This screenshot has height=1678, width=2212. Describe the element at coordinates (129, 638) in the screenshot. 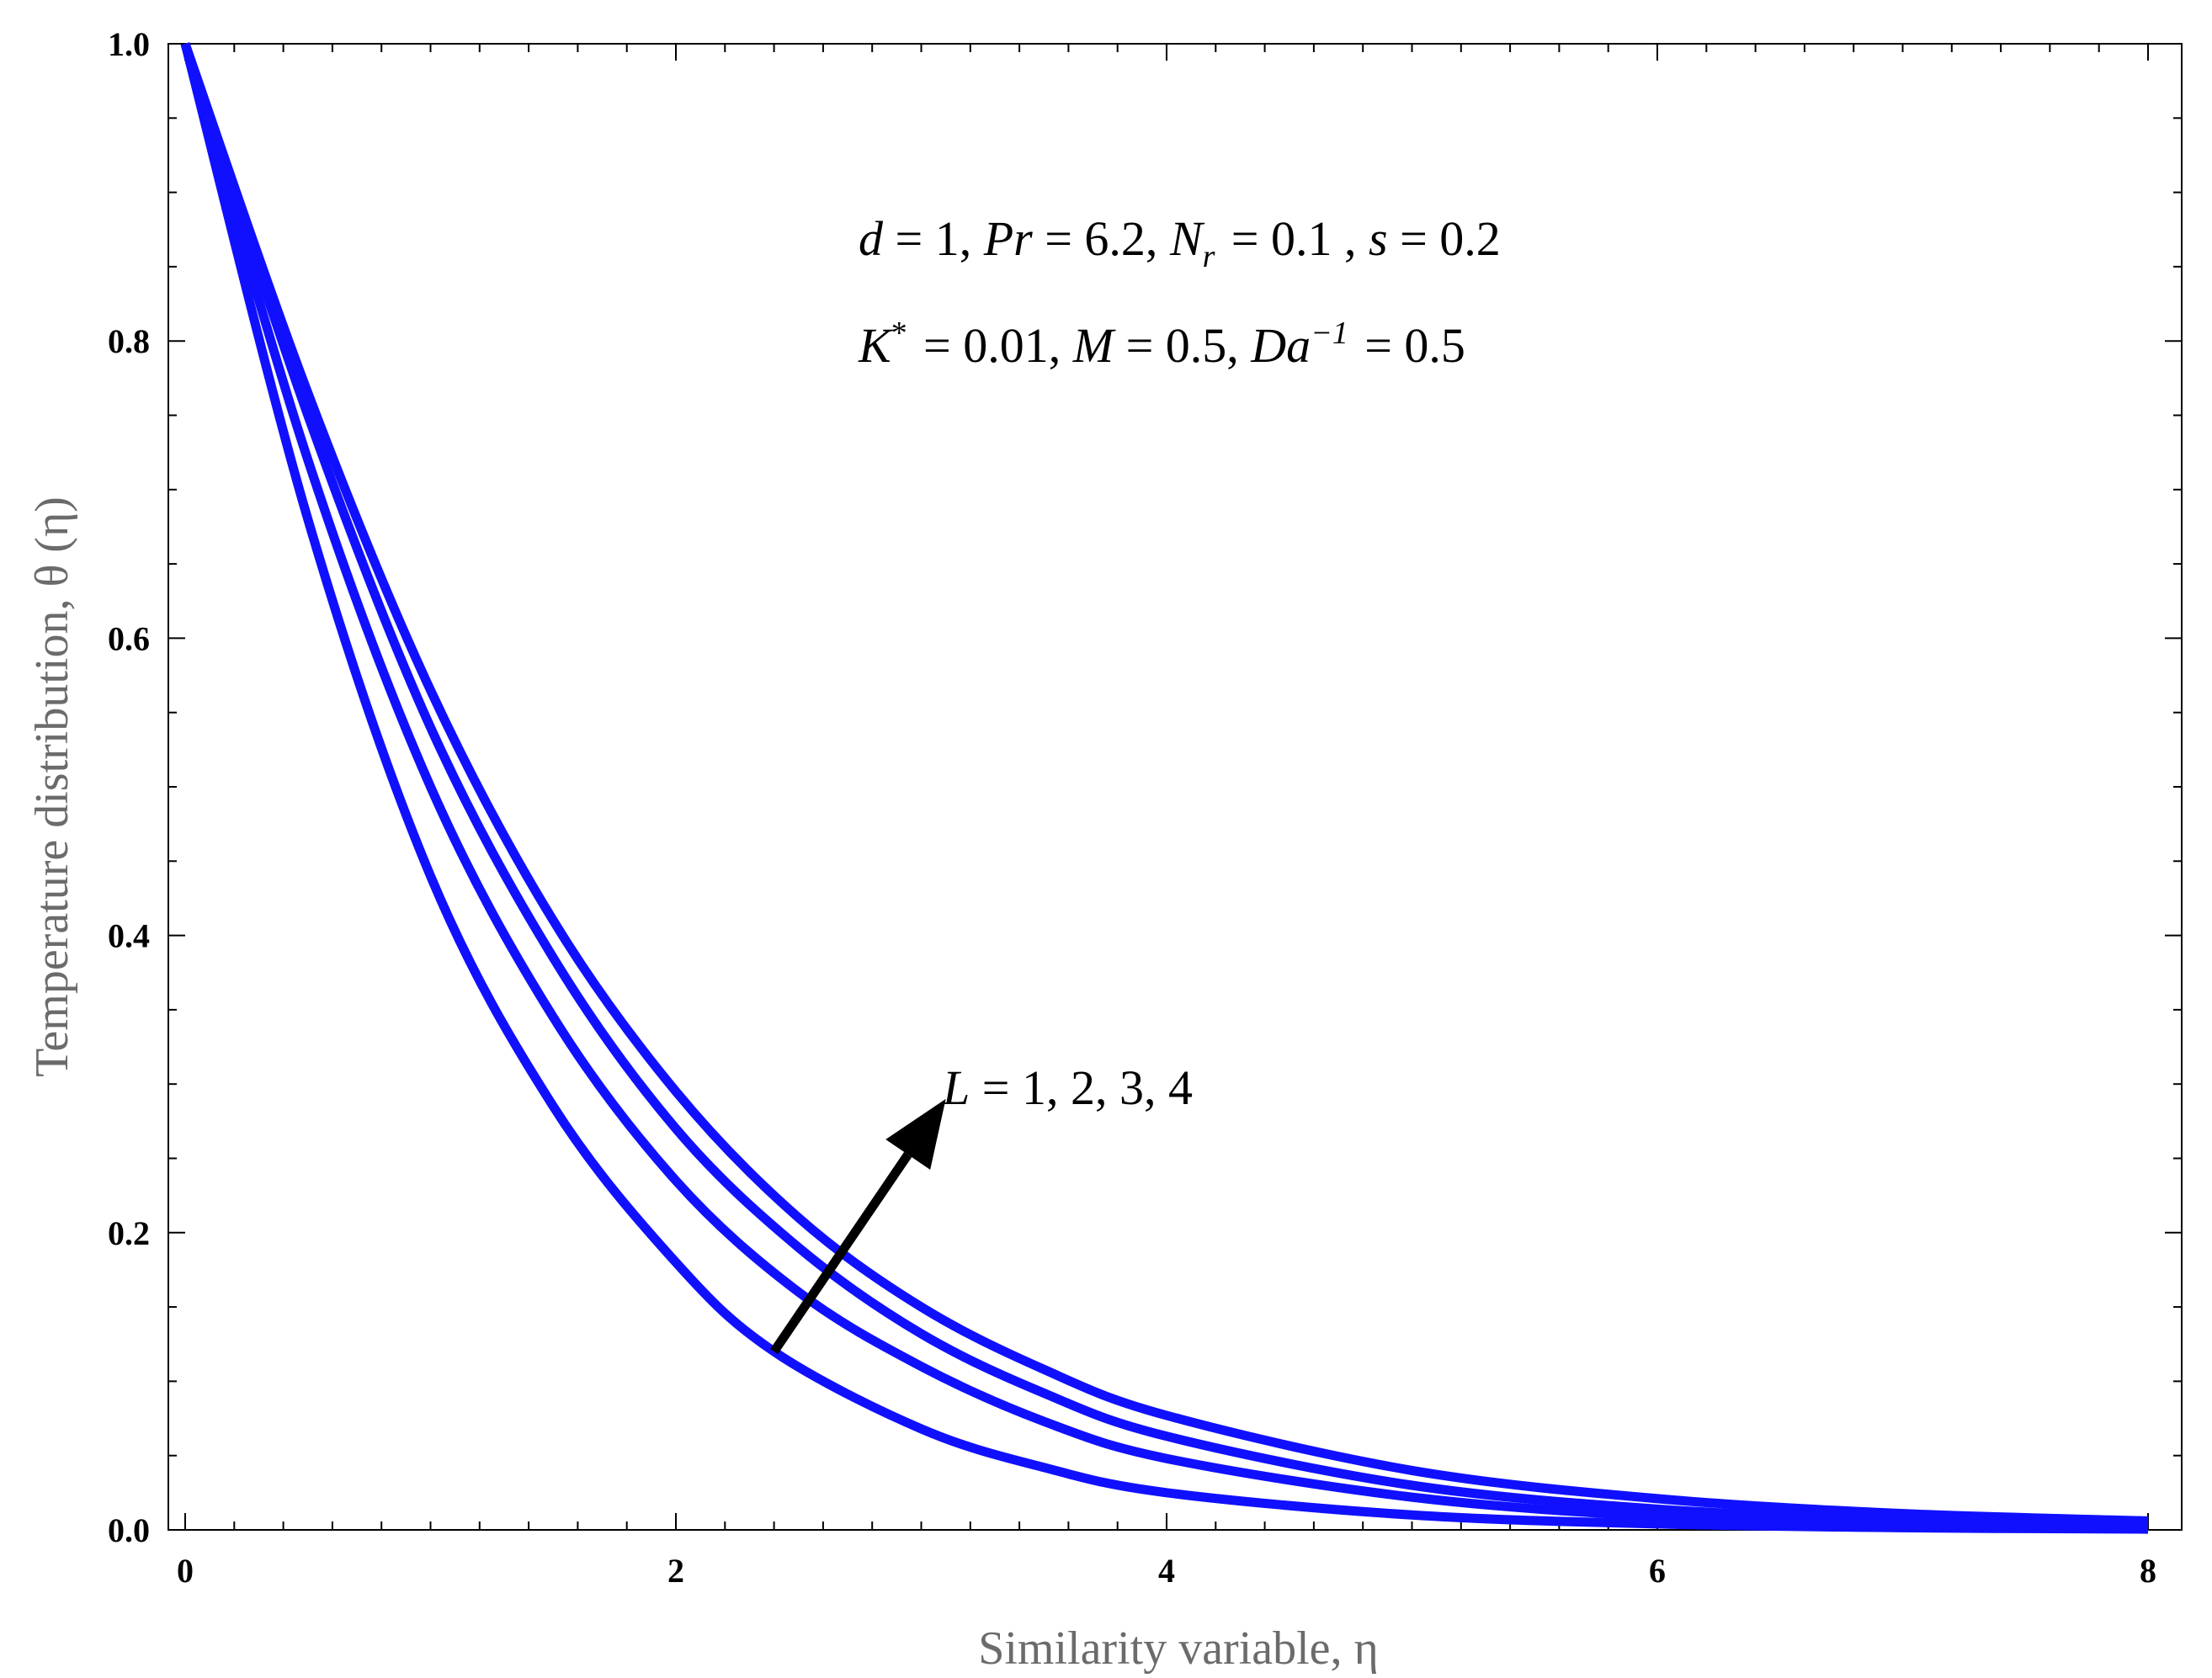

I see `y-tick-label: 0.6` at that location.